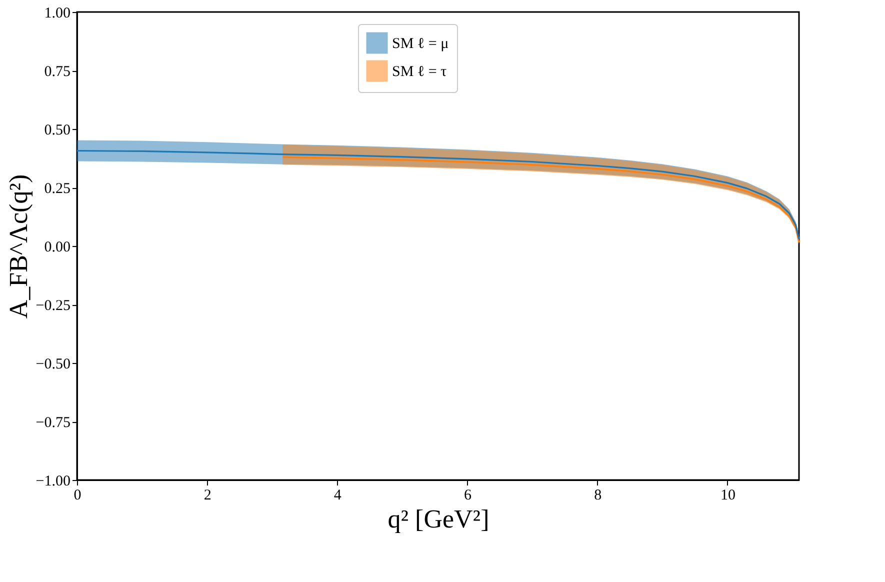 The image size is (885, 582). Describe the element at coordinates (57, 72) in the screenshot. I see `y-tick-label: 0.75` at that location.